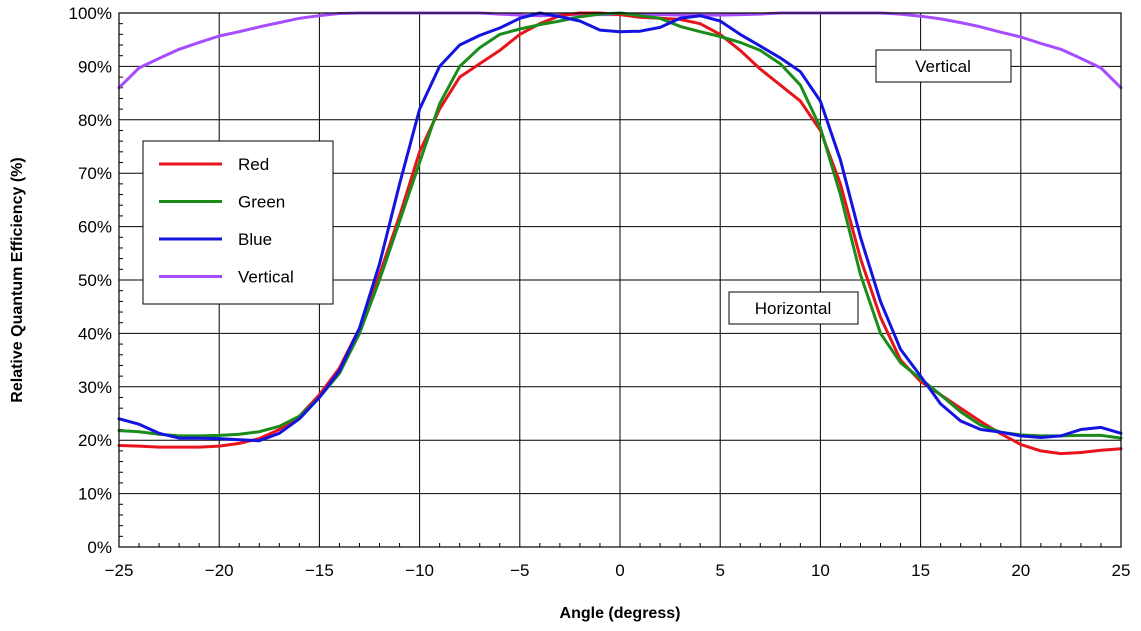 Image resolution: width=1141 pixels, height=631 pixels. I want to click on legend-label-vertical: Vertical, so click(266, 277).